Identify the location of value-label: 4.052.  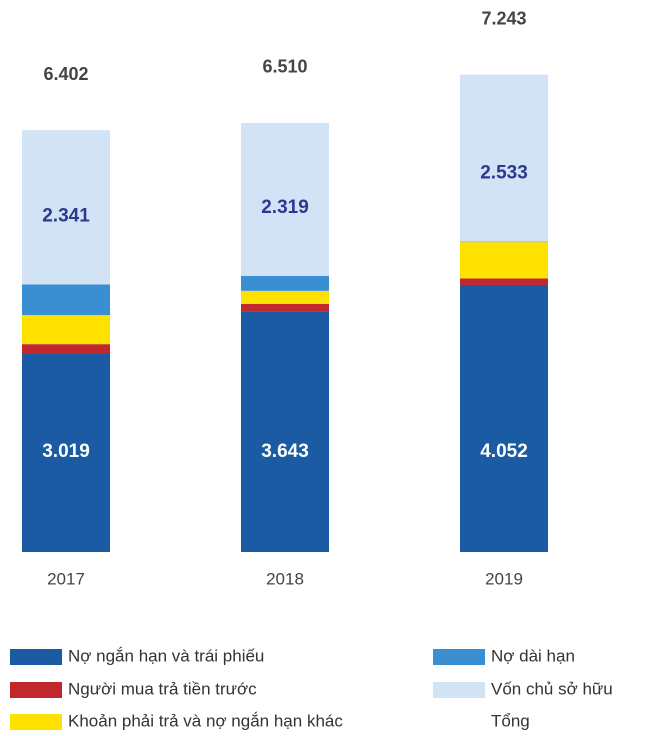
(504, 451).